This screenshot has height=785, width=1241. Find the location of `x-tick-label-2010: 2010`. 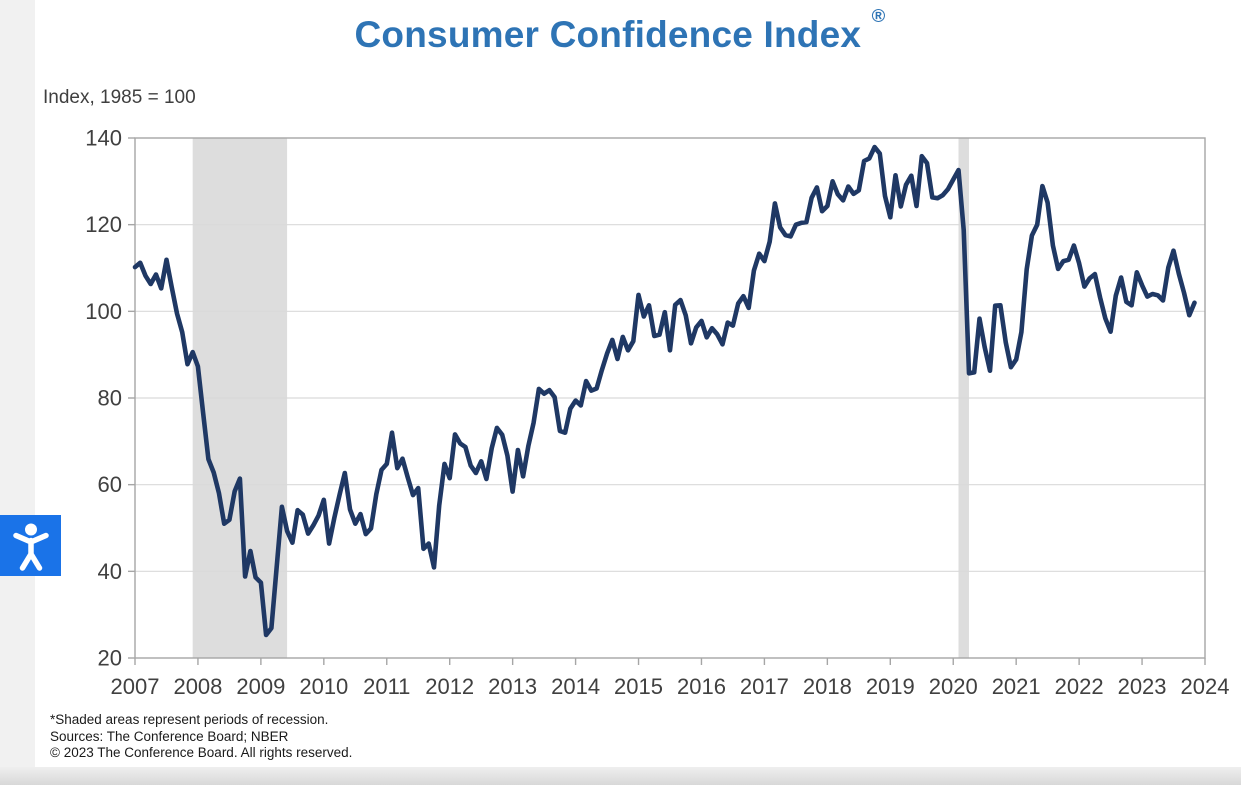

x-tick-label-2010: 2010 is located at coordinates (323, 686).